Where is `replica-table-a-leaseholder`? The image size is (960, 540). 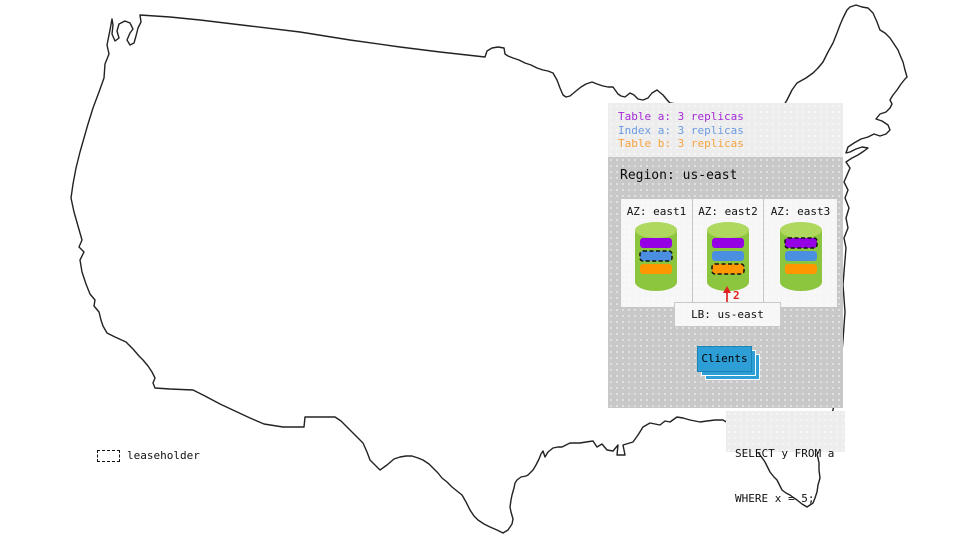 replica-table-a-leaseholder is located at coordinates (801, 243).